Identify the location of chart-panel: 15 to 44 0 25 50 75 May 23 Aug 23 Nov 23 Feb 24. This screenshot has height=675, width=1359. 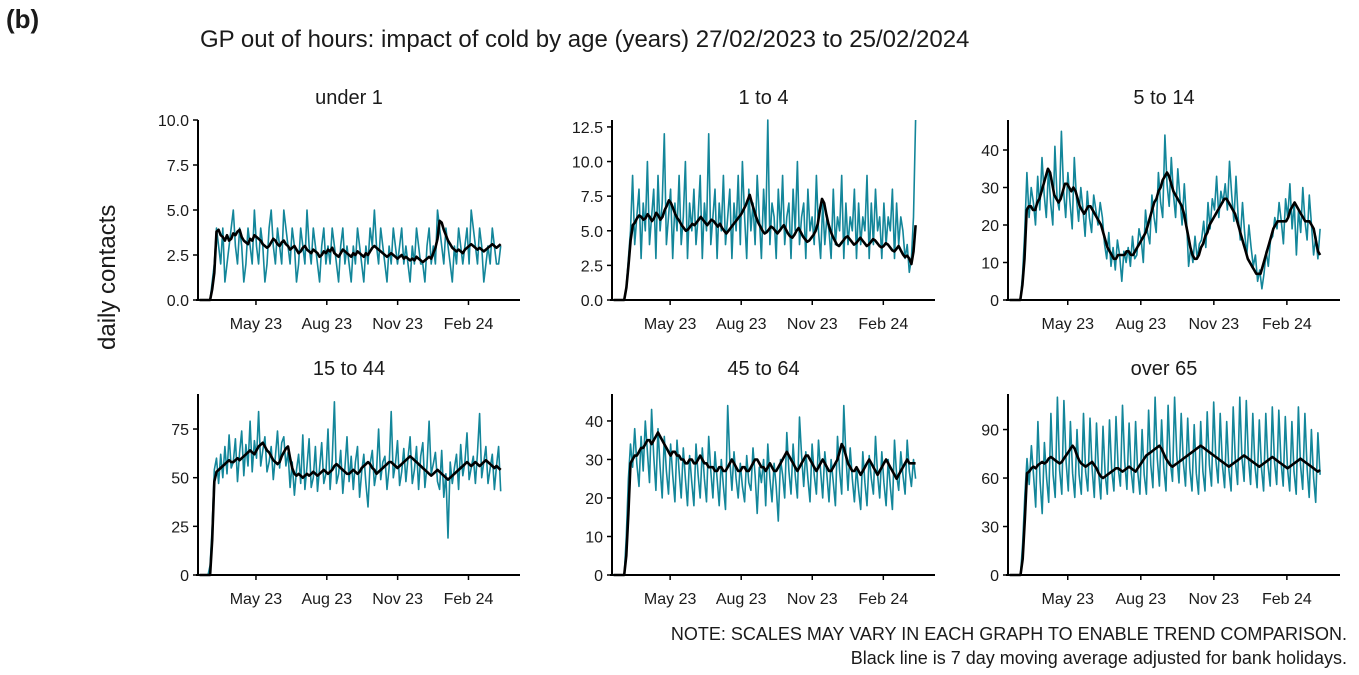
(345, 483).